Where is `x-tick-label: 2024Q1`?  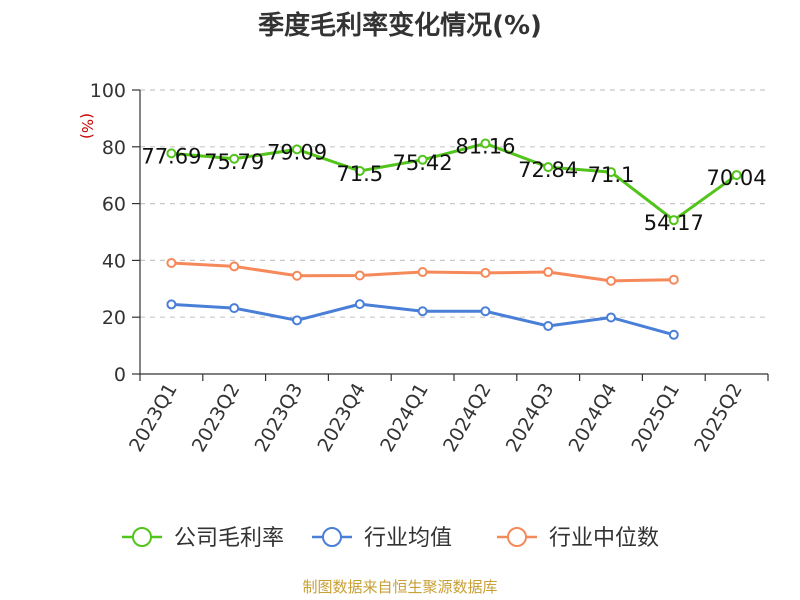
x-tick-label: 2024Q1 is located at coordinates (404, 418).